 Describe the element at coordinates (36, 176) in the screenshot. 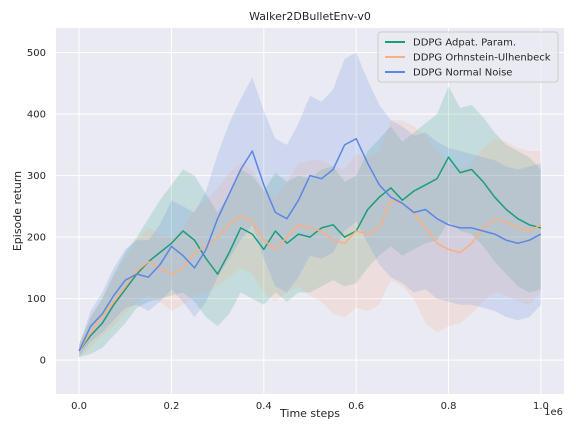

I see `y-tick-label: 300` at that location.